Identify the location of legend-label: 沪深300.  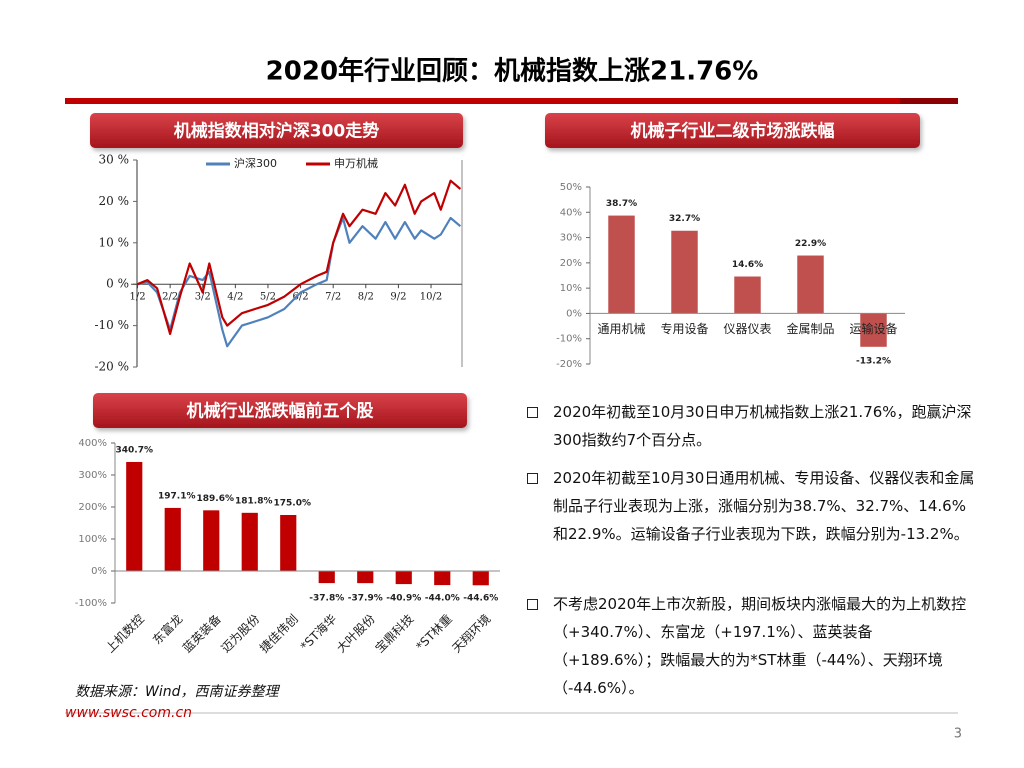
(255, 163).